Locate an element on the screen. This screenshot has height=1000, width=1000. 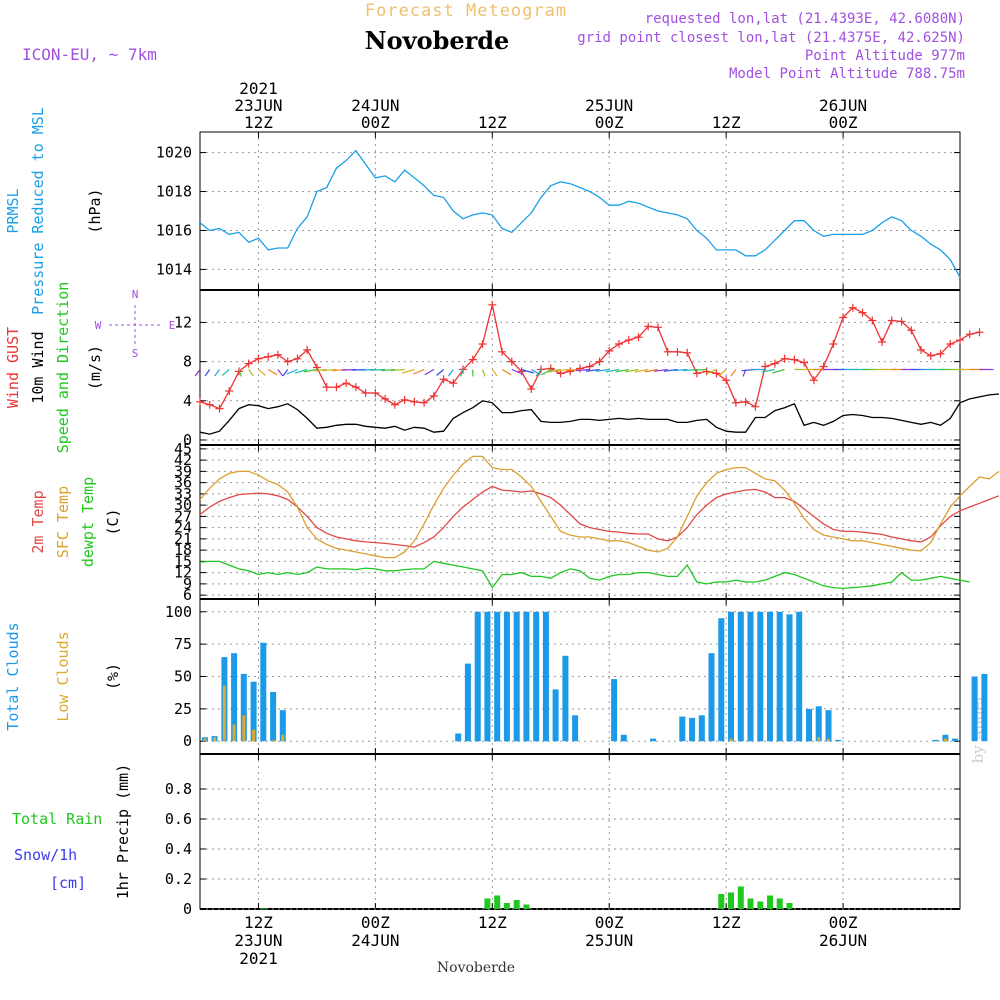
legend-total-rain: Total Rain is located at coordinates (57, 819).